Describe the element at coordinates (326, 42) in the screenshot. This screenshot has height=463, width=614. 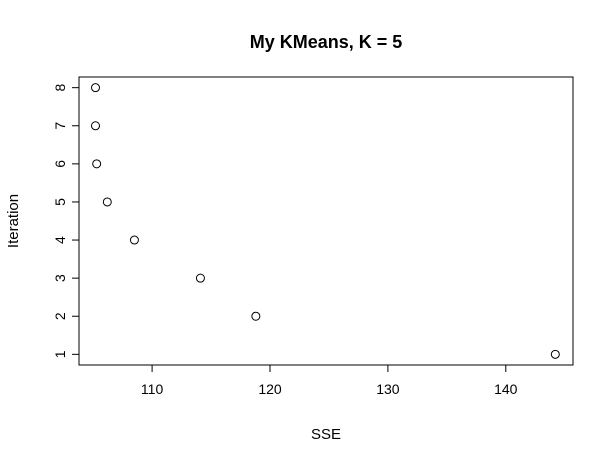
I see `chart-title: My KMeans, K = 5` at that location.